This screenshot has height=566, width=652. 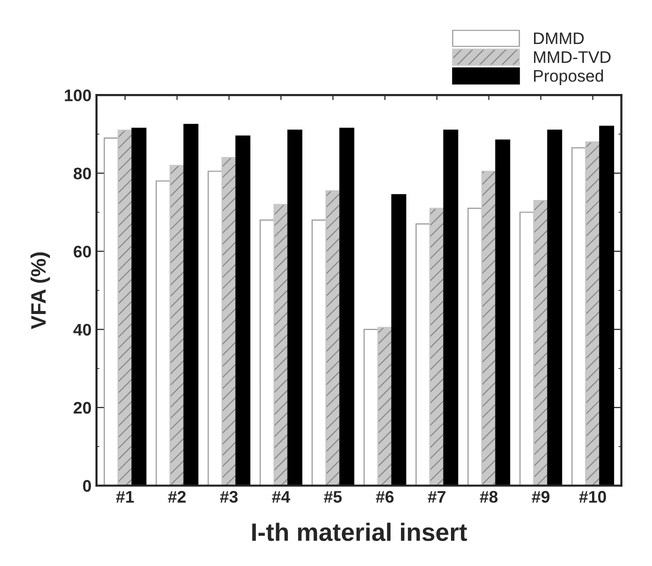 What do you see at coordinates (568, 78) in the screenshot?
I see `legend-label: Proposed` at bounding box center [568, 78].